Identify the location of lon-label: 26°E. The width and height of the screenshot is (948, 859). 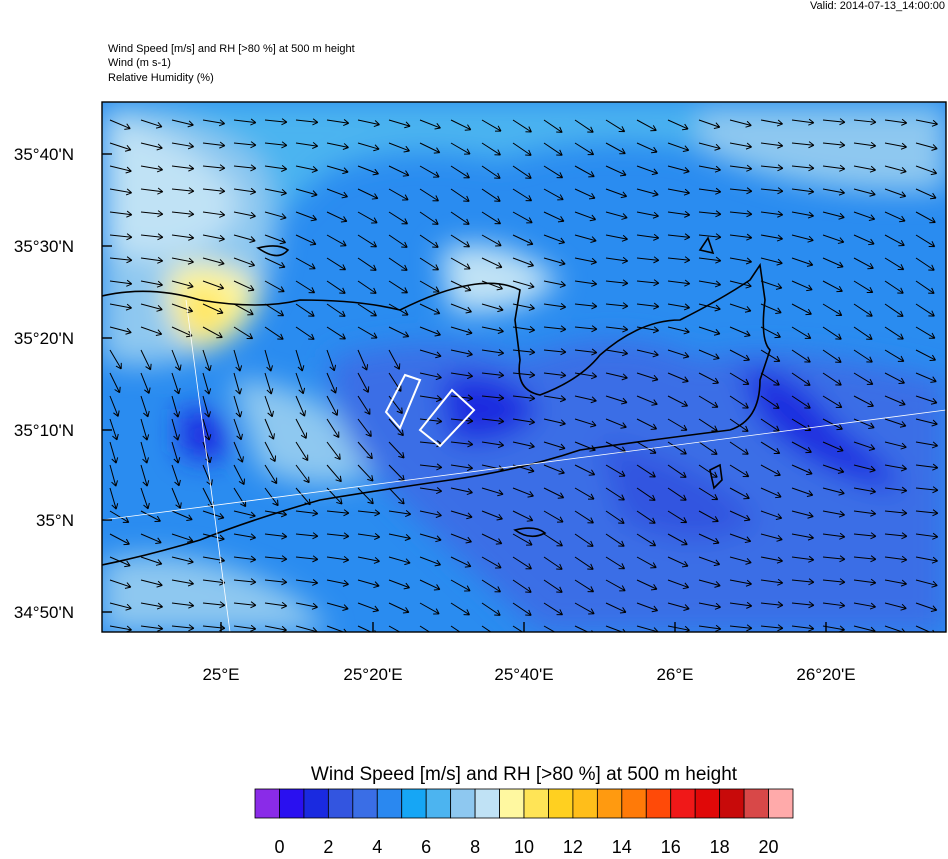
(674, 674).